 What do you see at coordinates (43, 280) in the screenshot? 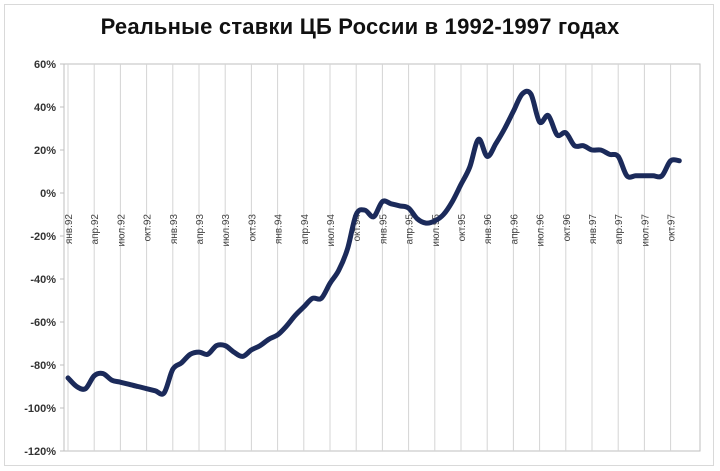
I see `y-tick-label-6: -40%` at bounding box center [43, 280].